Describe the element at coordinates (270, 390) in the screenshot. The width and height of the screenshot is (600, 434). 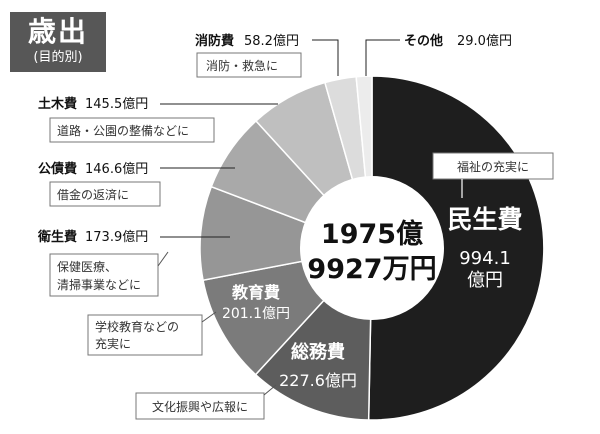
I see `somu-note-pointer` at that location.